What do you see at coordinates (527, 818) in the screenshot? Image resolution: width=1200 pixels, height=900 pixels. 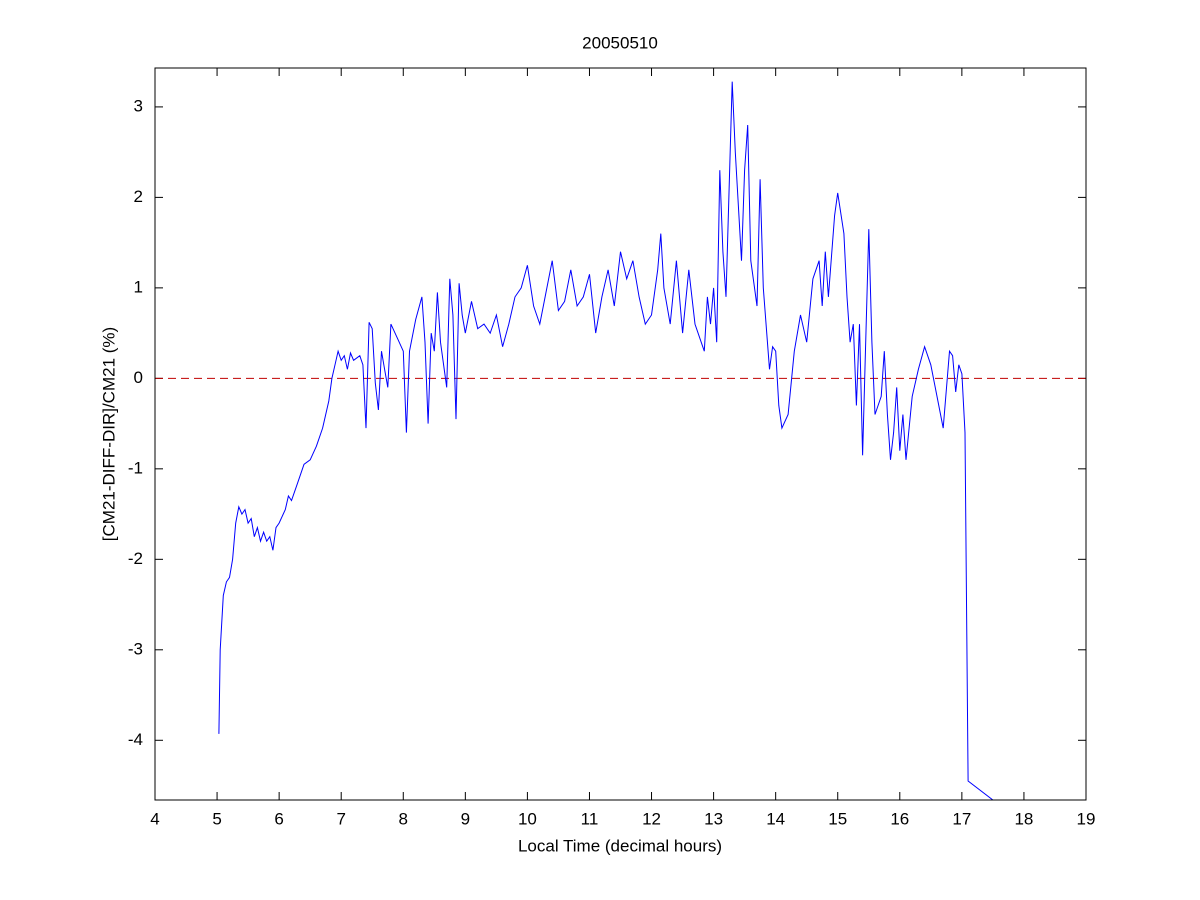 I see `x-tick-label: 10` at bounding box center [527, 818].